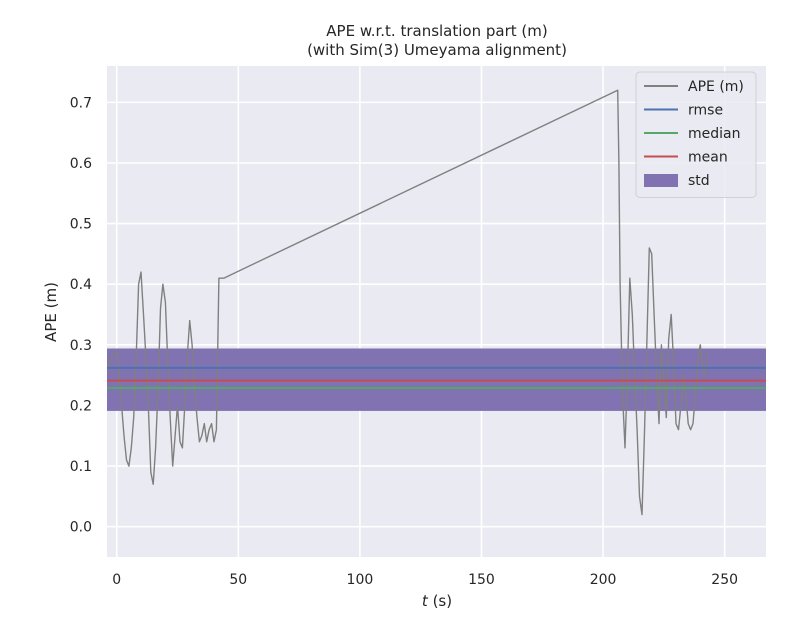  I want to click on x-axis-label: t (s), so click(437, 601).